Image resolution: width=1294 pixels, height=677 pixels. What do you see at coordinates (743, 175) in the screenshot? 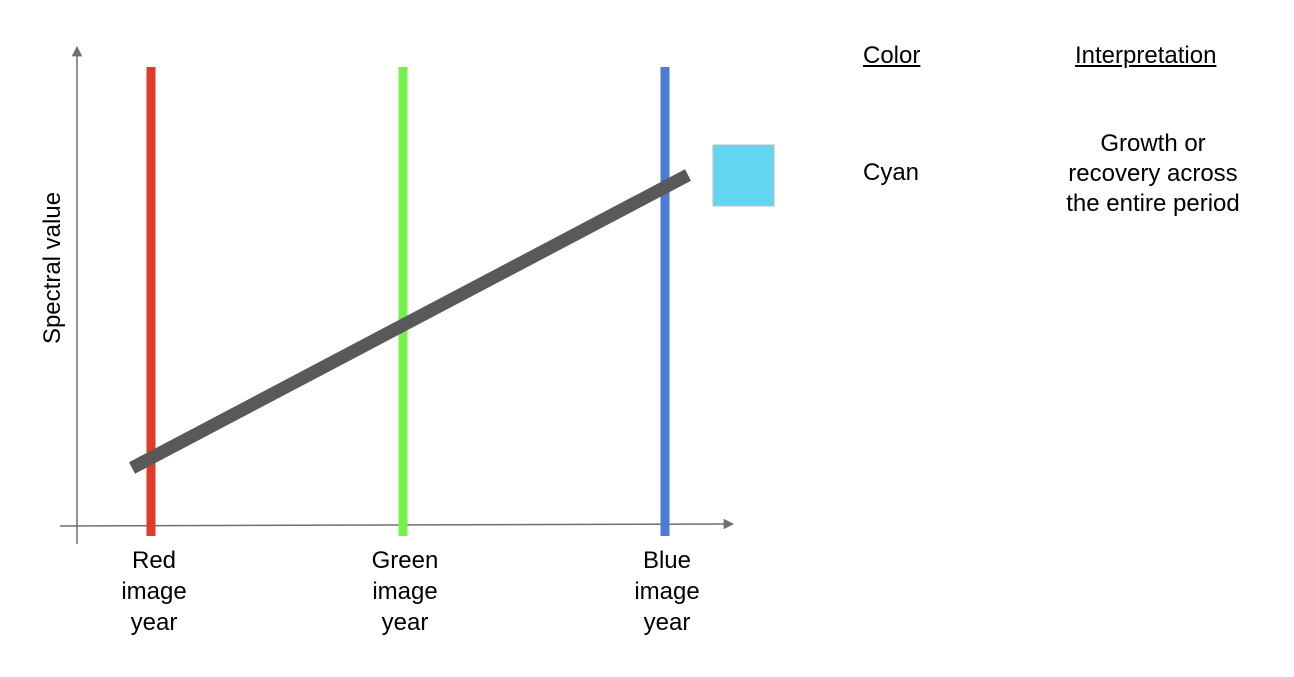
I see `cyan-swatch` at bounding box center [743, 175].